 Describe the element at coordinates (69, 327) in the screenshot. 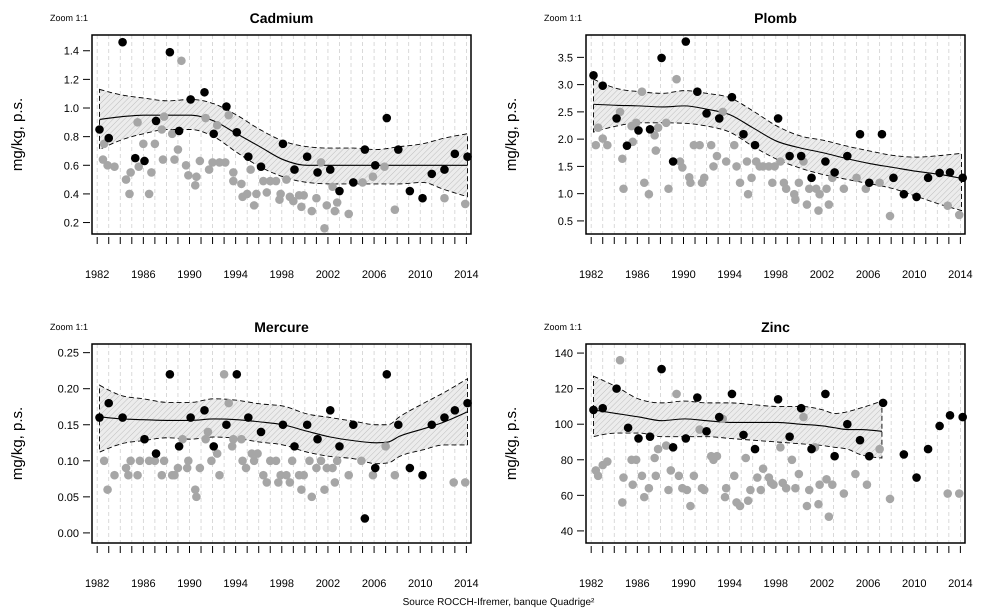

I see `text: Zoom 1:1` at that location.